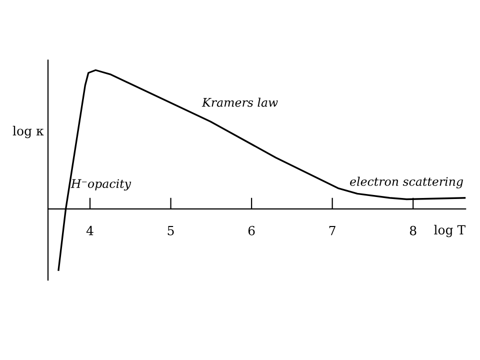 Image resolution: width=480 pixels, height=360 pixels. What do you see at coordinates (413, 231) in the screenshot?
I see `x-tick-label: 8` at bounding box center [413, 231].